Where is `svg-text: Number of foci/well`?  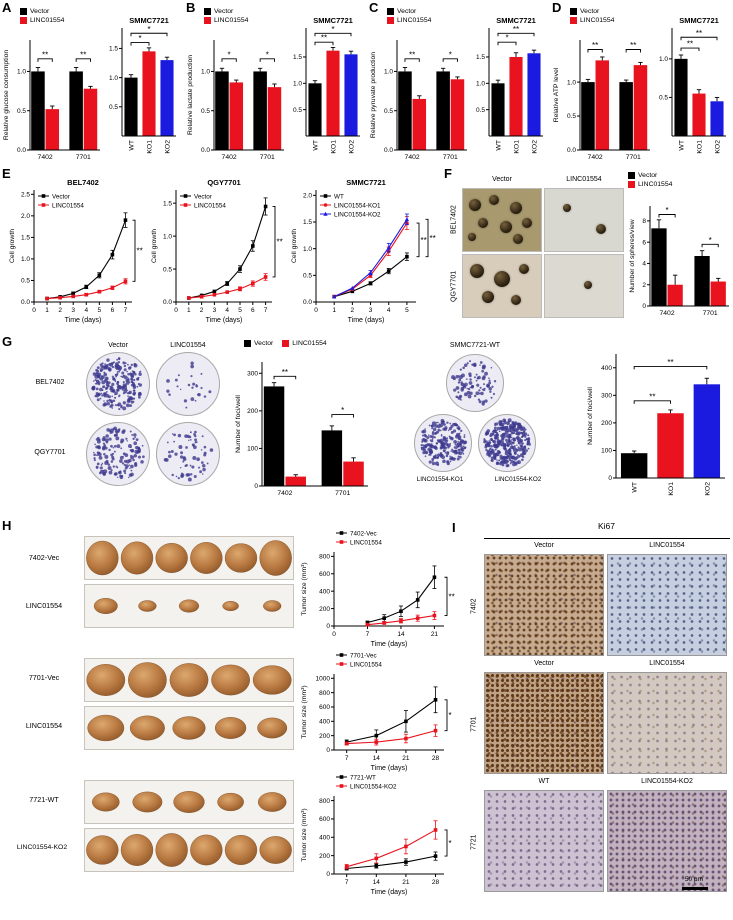 svg-text: Number of foci/well is located at coordinates (238, 424).